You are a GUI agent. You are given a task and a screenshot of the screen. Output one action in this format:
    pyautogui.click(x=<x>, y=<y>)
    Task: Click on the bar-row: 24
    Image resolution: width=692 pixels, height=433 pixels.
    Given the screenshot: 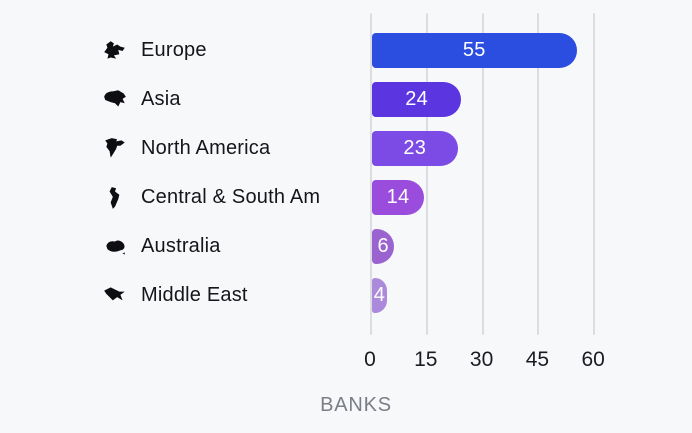 What is the action you would take?
    pyautogui.click(x=522, y=99)
    